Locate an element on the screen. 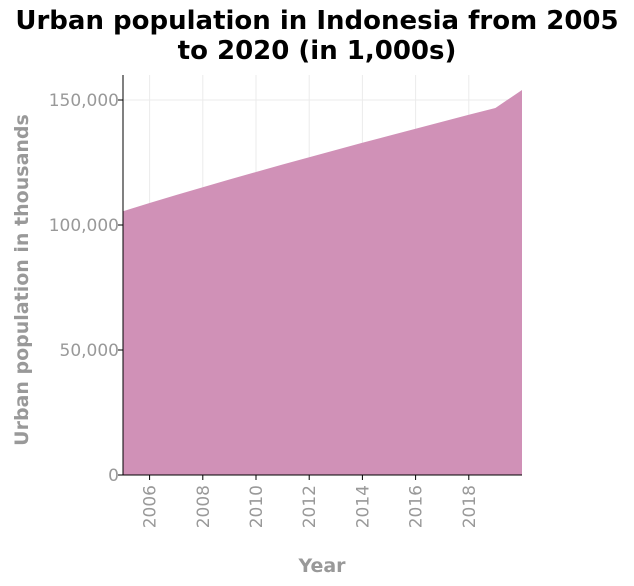  chart-title-line-2: to 2020 (in 1,000s) is located at coordinates (317, 51).